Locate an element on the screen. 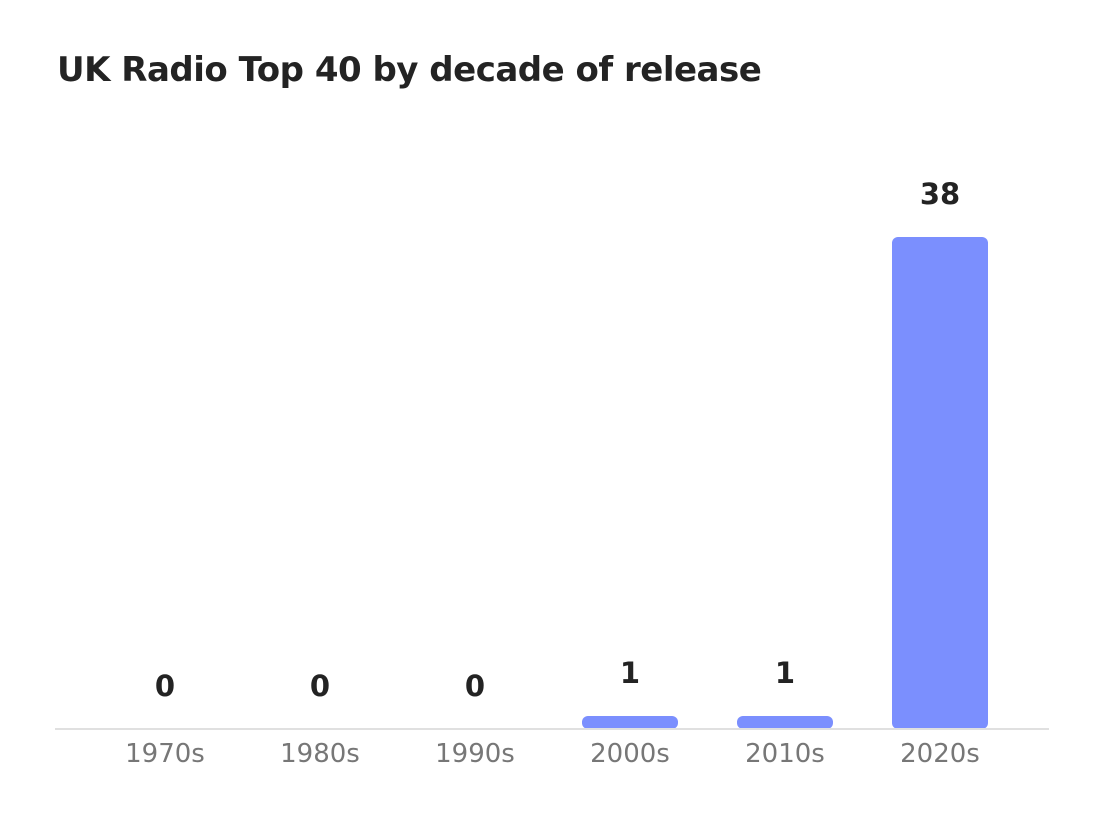 The image size is (1104, 823). data-label-2000s: 1 is located at coordinates (630, 673).